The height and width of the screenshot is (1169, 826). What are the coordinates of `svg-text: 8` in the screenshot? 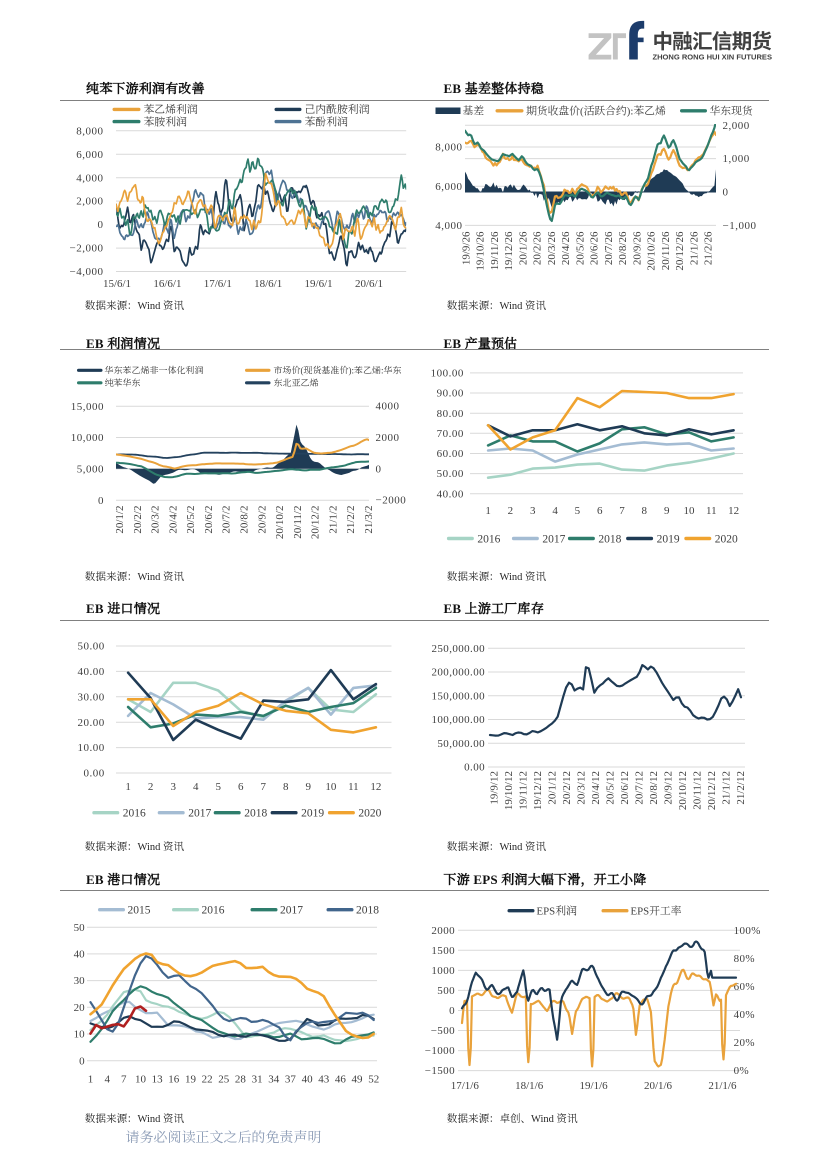 It's located at (286, 786).